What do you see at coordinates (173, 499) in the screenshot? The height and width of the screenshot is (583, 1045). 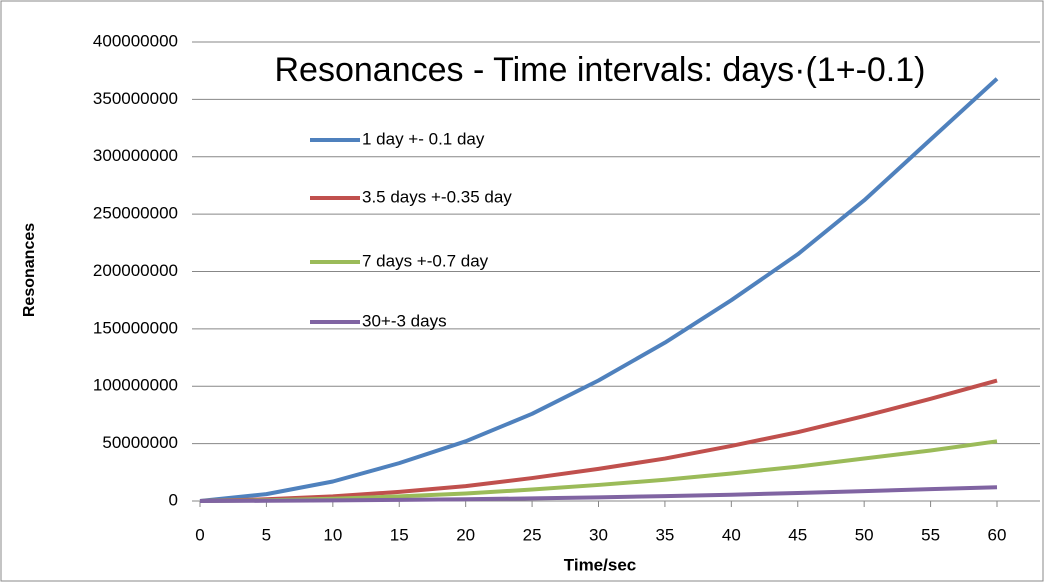 I see `y-tick-label: 0` at bounding box center [173, 499].